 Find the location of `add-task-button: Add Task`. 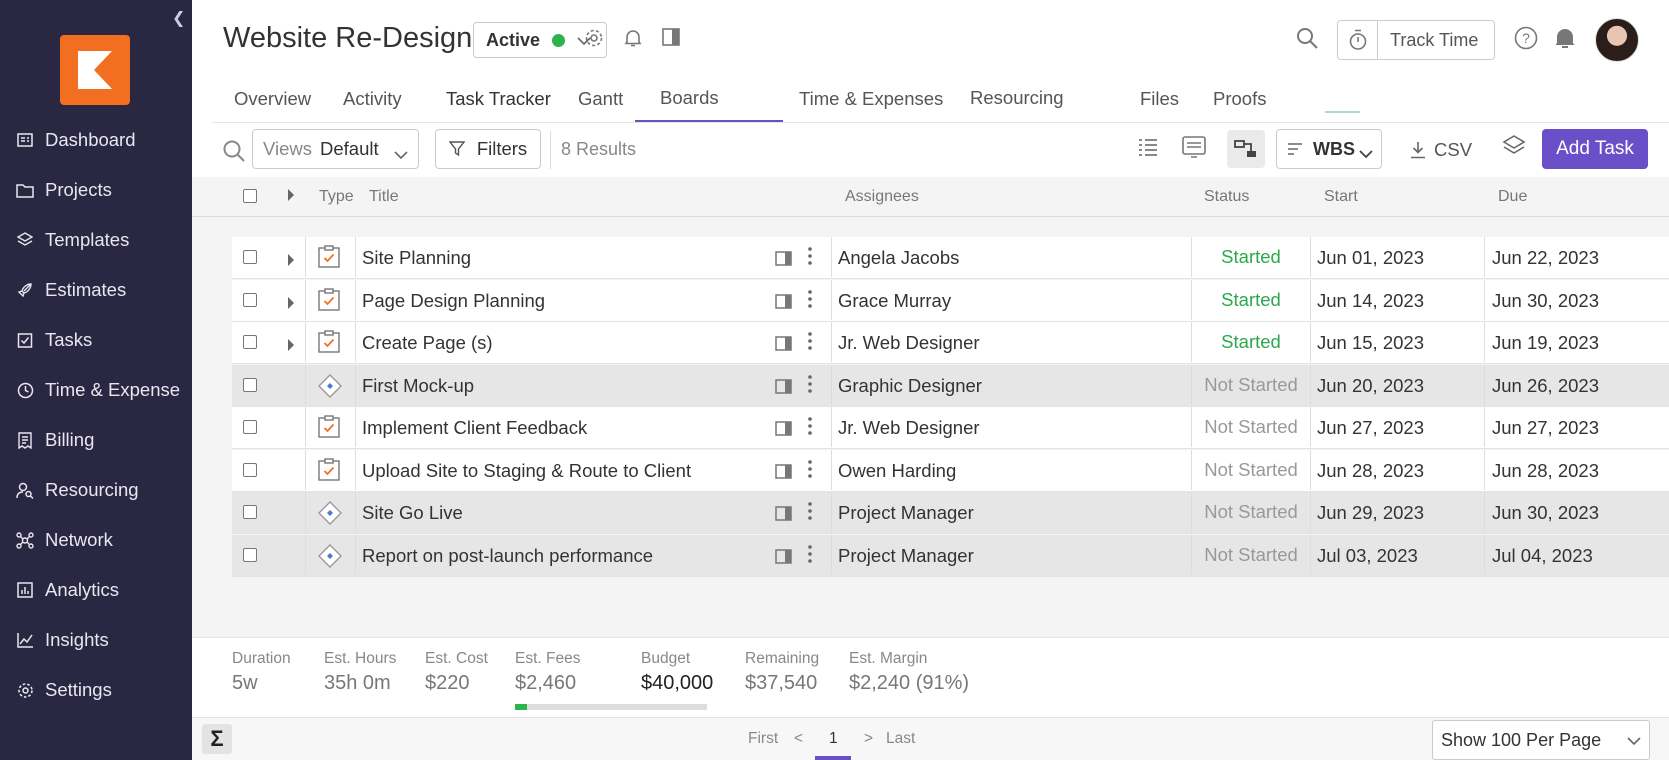

add-task-button: Add Task is located at coordinates (1595, 149).